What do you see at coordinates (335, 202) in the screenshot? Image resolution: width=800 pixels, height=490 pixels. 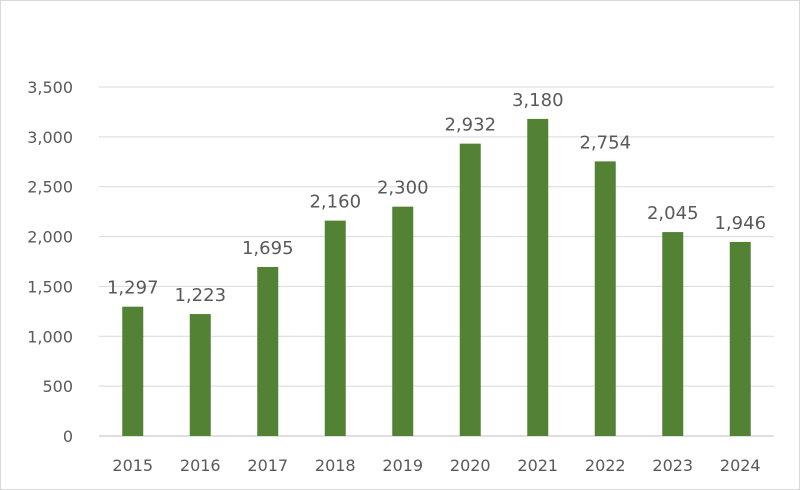 I see `data-label-2018: 2,160` at bounding box center [335, 202].